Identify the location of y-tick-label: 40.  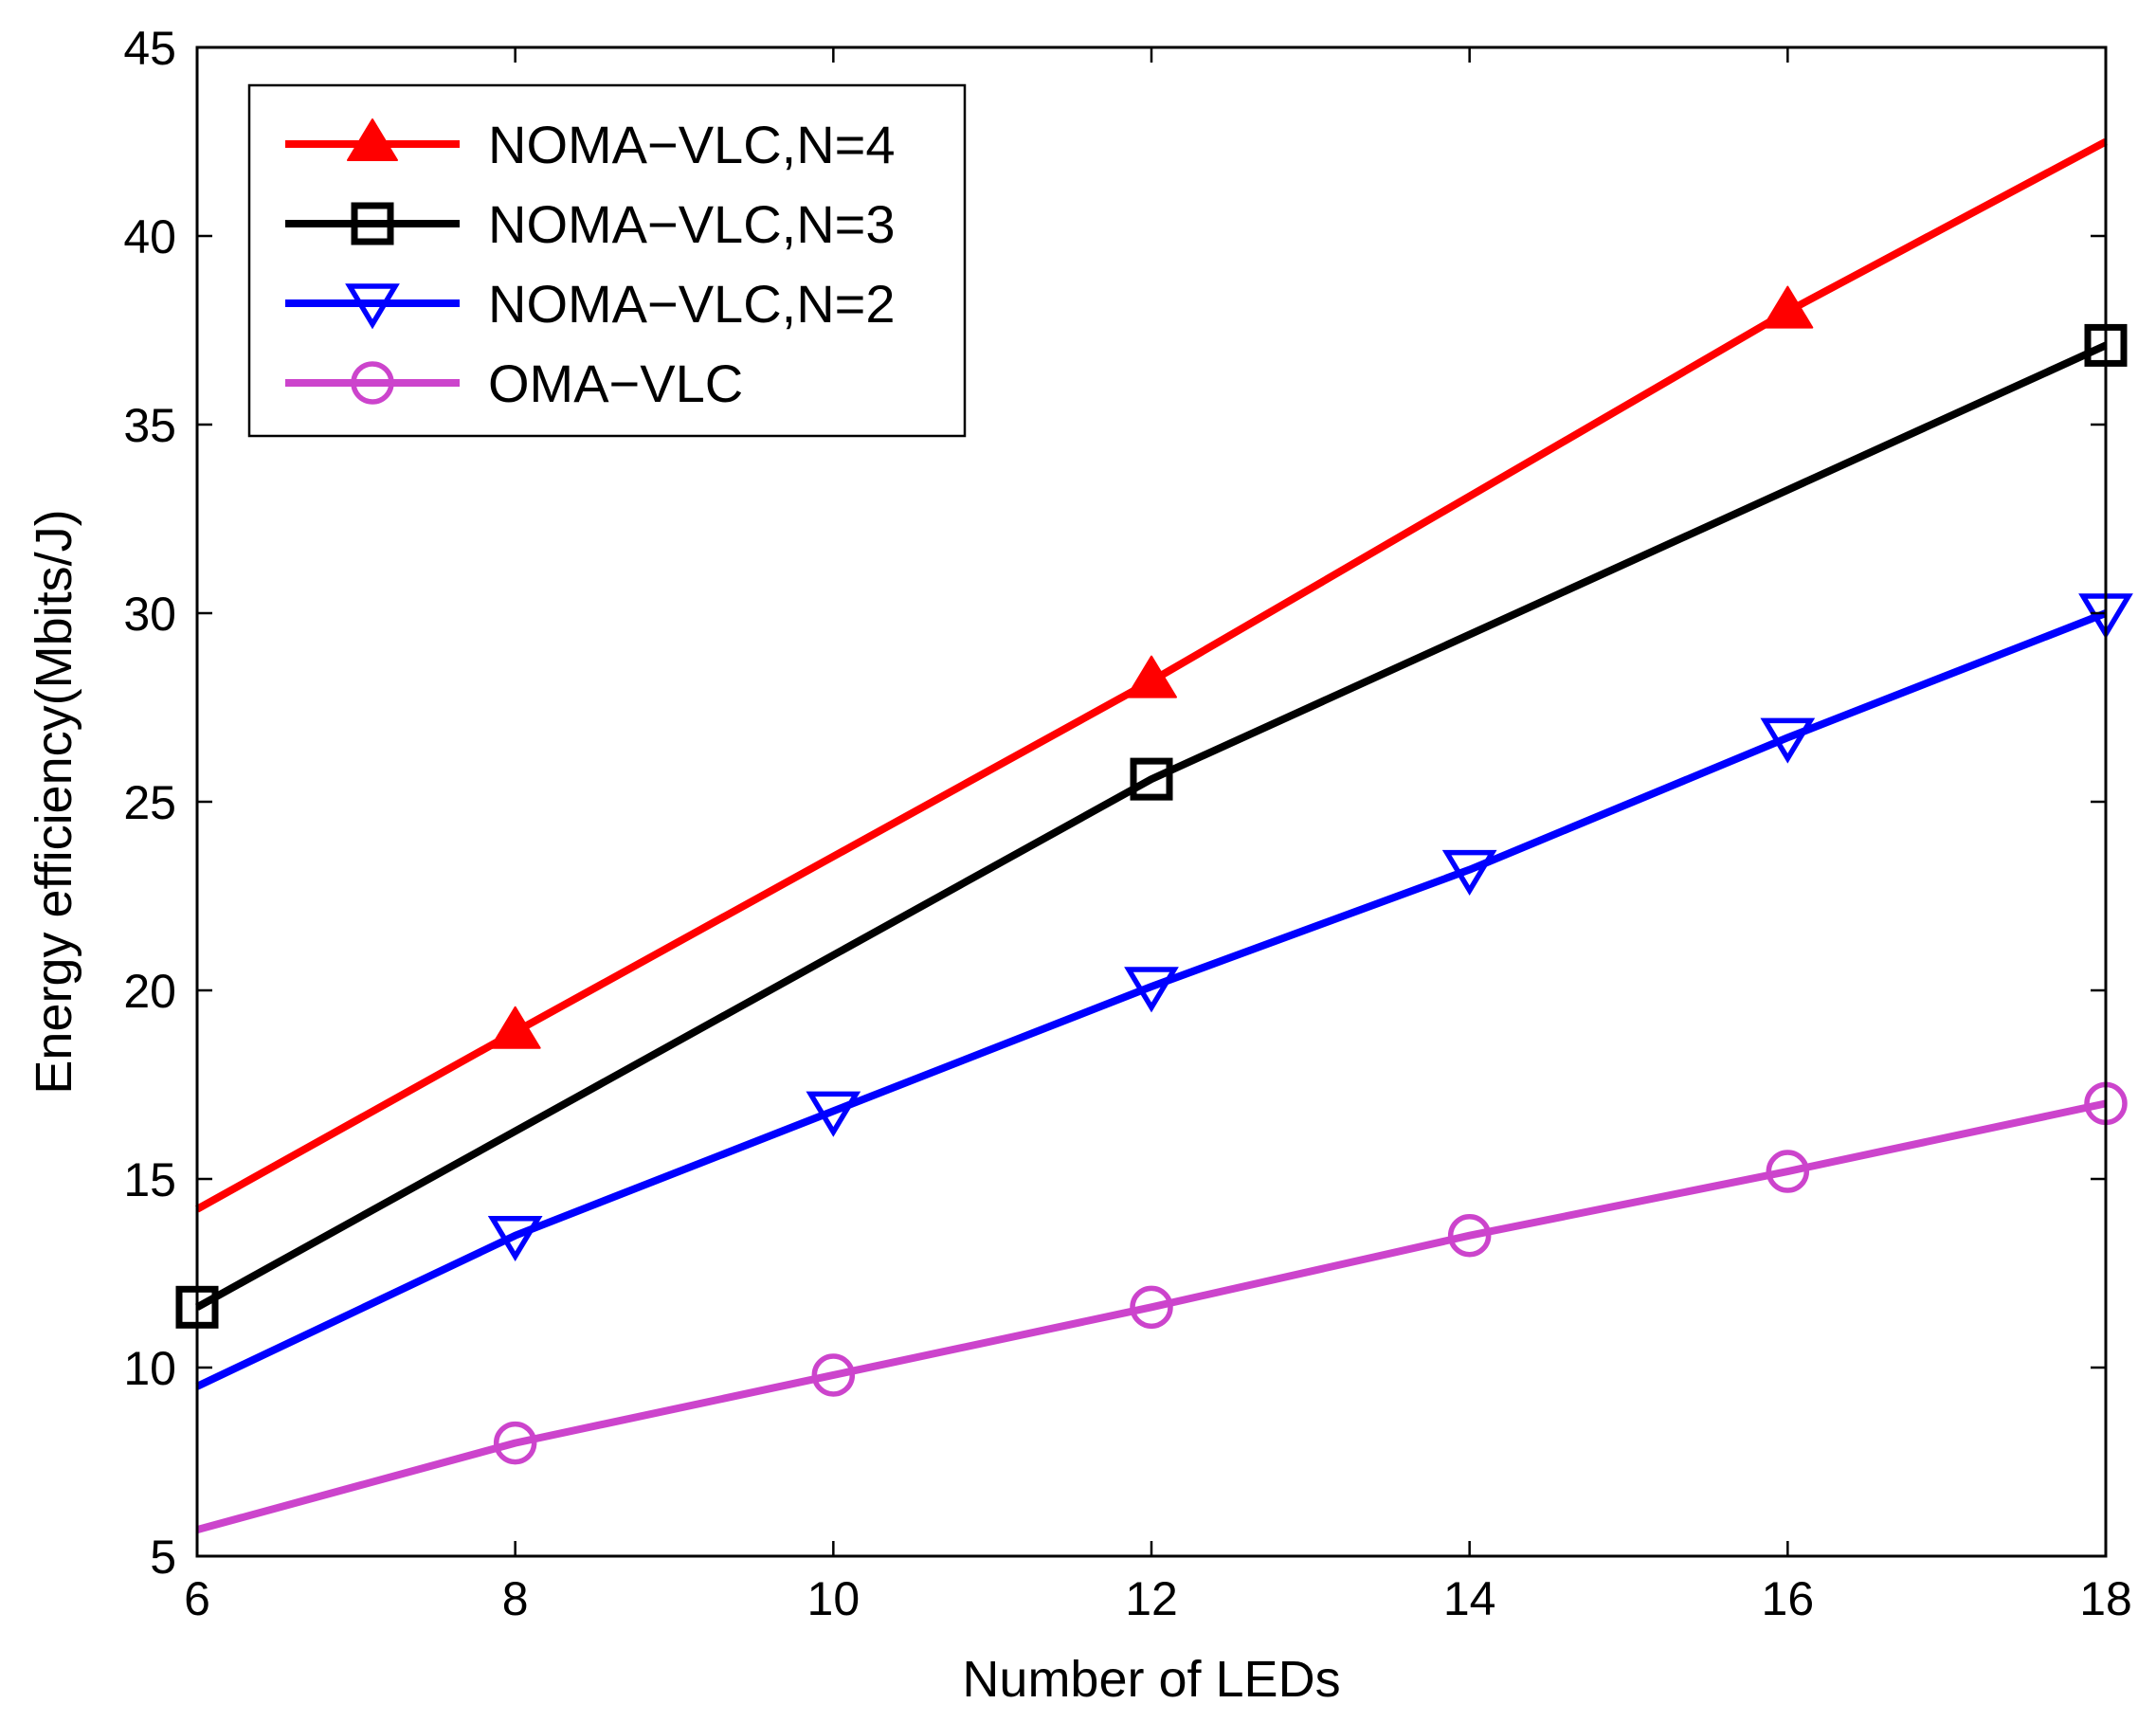
(149, 237).